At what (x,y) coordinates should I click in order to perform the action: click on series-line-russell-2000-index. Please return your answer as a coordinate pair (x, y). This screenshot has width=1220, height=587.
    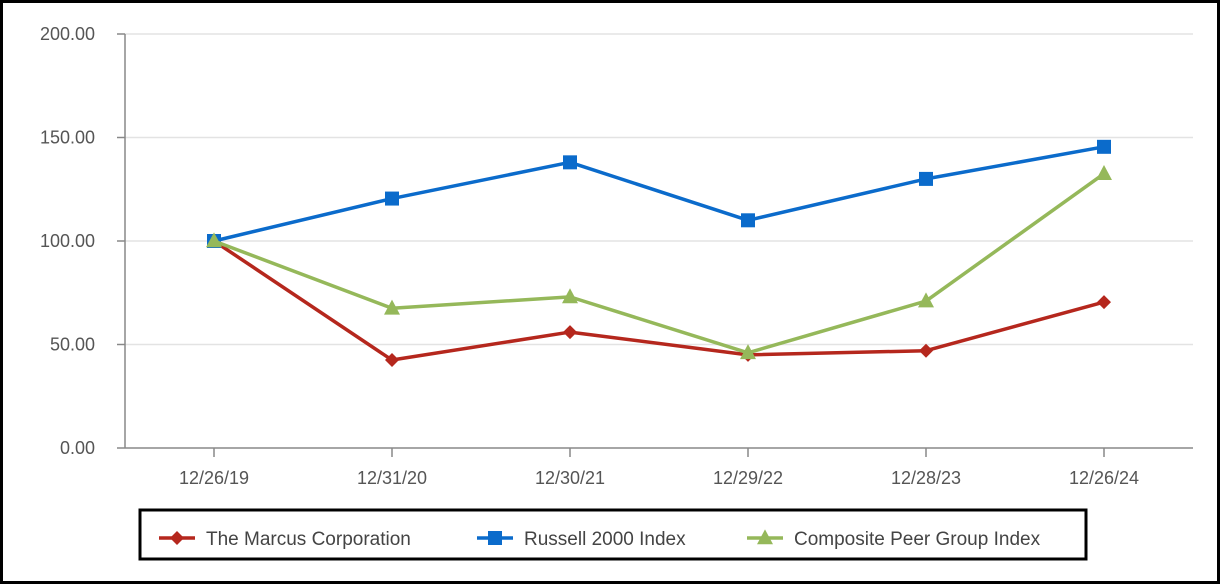
    Looking at the image, I should click on (659, 194).